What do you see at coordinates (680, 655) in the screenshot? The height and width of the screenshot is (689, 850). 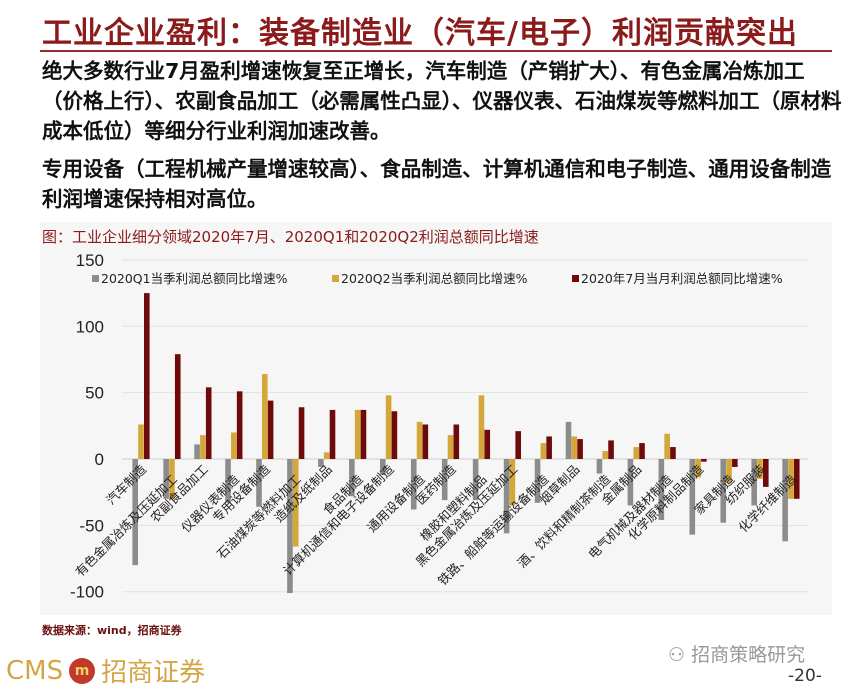 I see `wechat-icon: ⚇` at bounding box center [680, 655].